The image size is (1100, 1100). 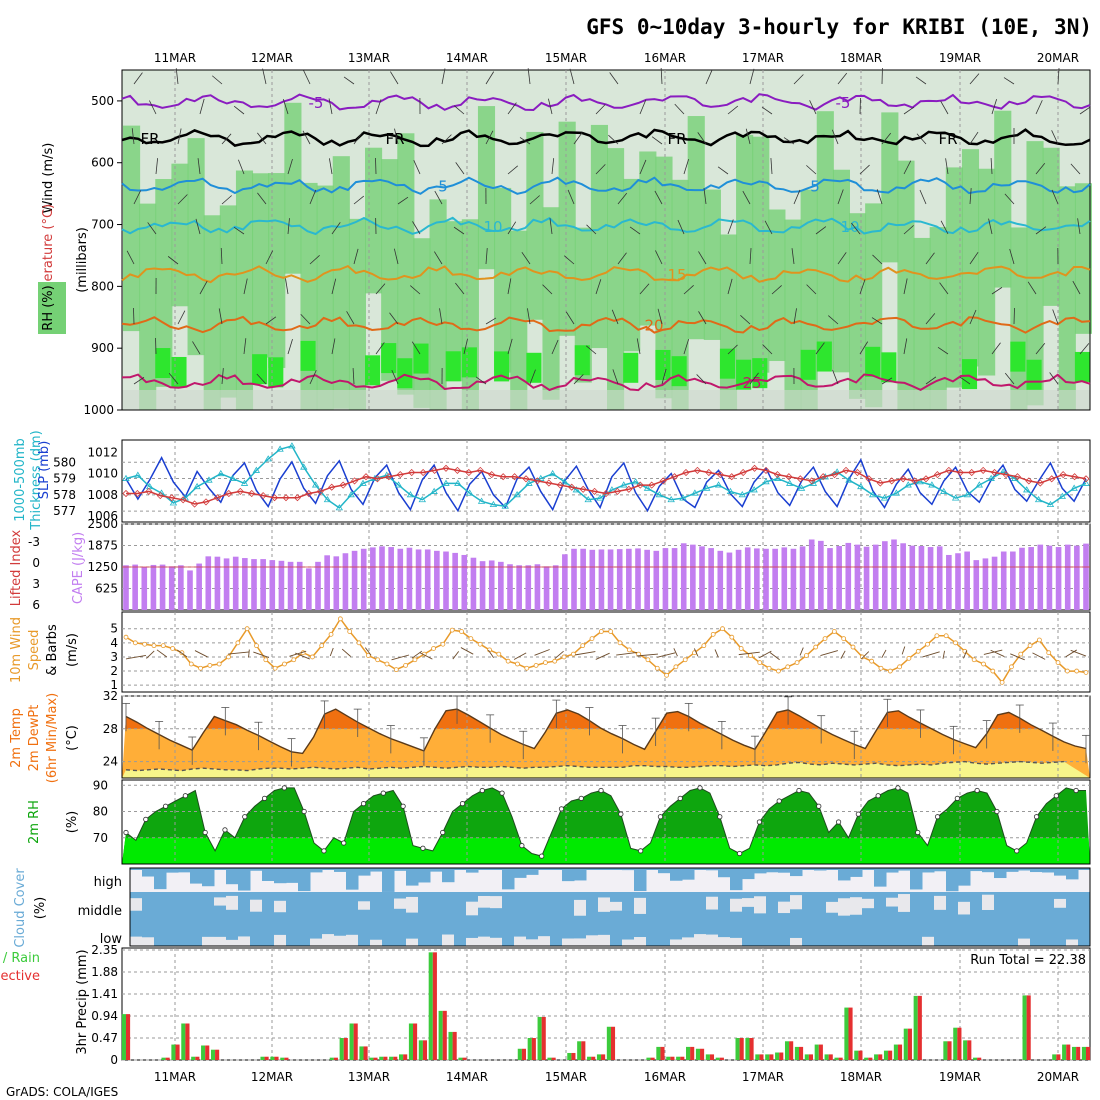 I want to click on axis-label-rh: RH (%), so click(x=48, y=307).